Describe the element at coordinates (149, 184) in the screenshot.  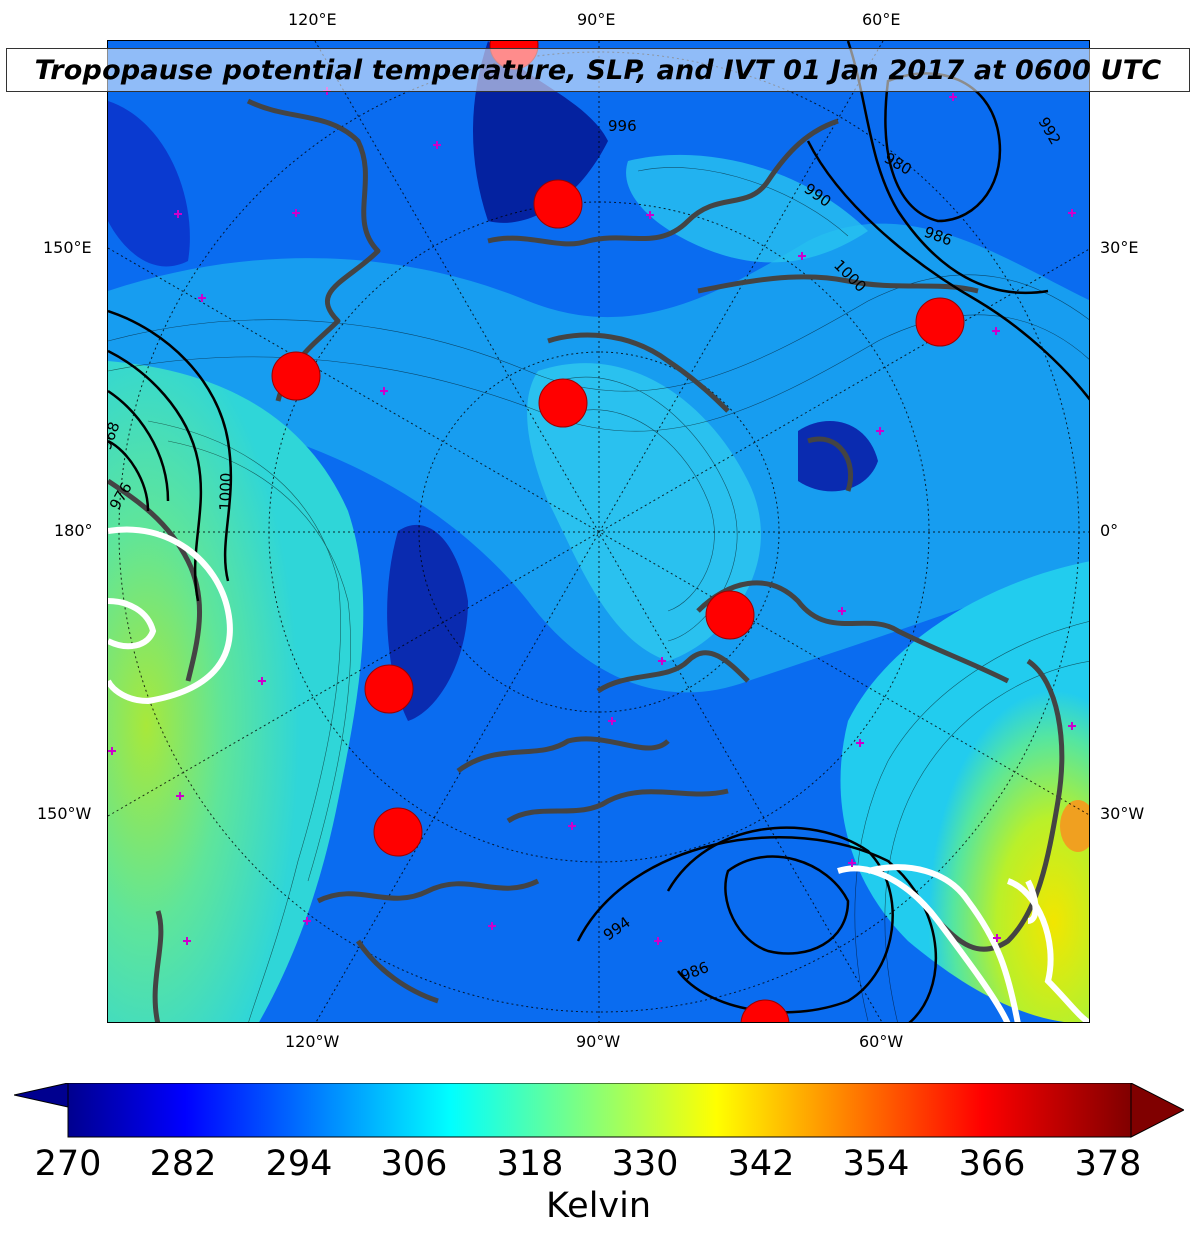
I see `field-low-nw` at that location.